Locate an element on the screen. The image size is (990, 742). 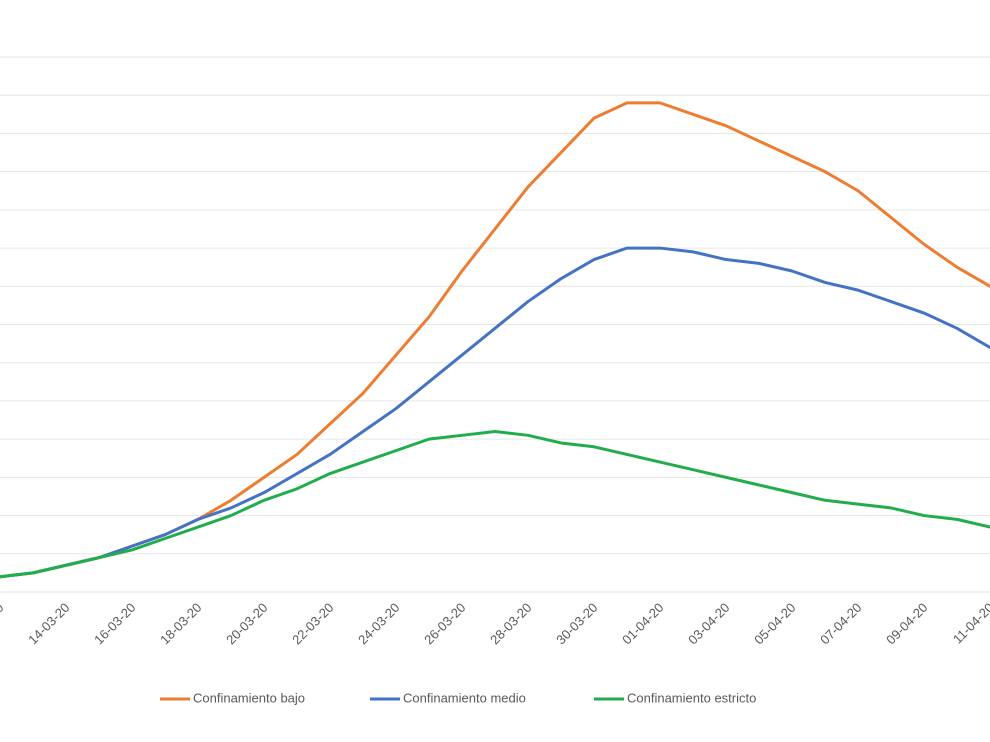
legend-label: Confinamiento medio is located at coordinates (464, 697).